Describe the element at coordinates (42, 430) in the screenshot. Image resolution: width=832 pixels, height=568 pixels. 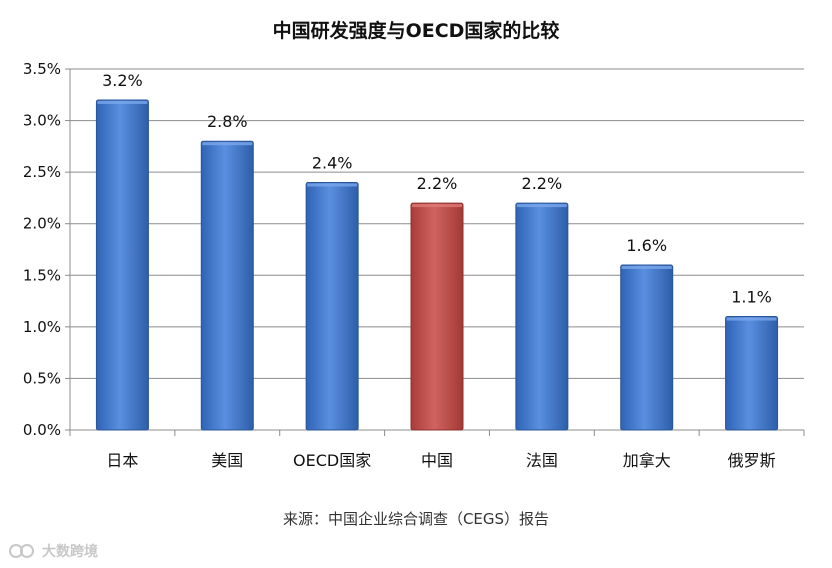
I see `y-tick-label: 0.0%` at that location.